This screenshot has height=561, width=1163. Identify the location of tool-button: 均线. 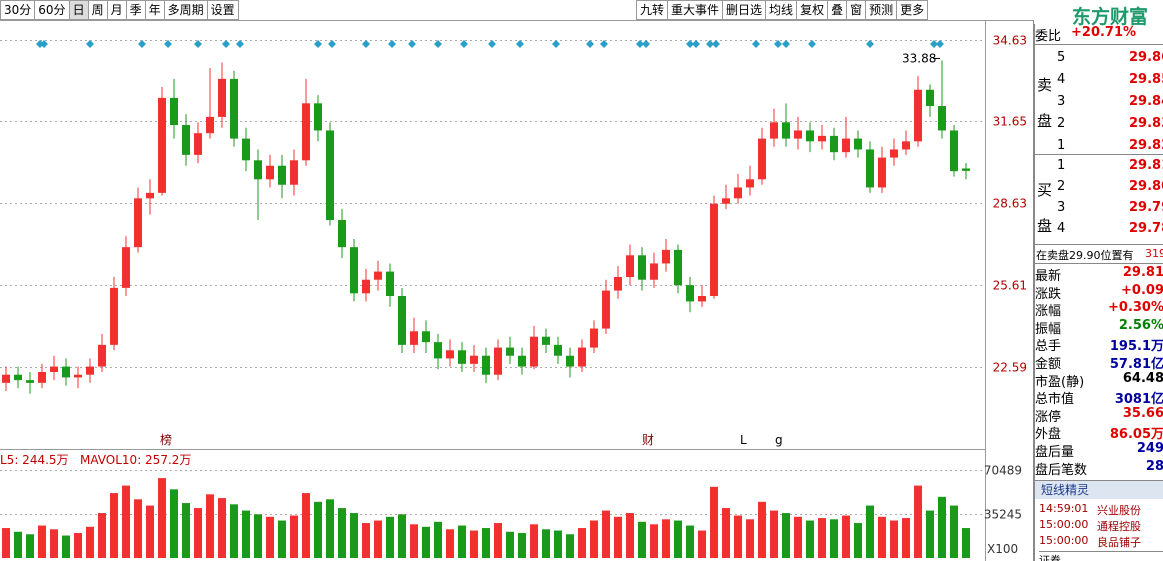
(781, 10).